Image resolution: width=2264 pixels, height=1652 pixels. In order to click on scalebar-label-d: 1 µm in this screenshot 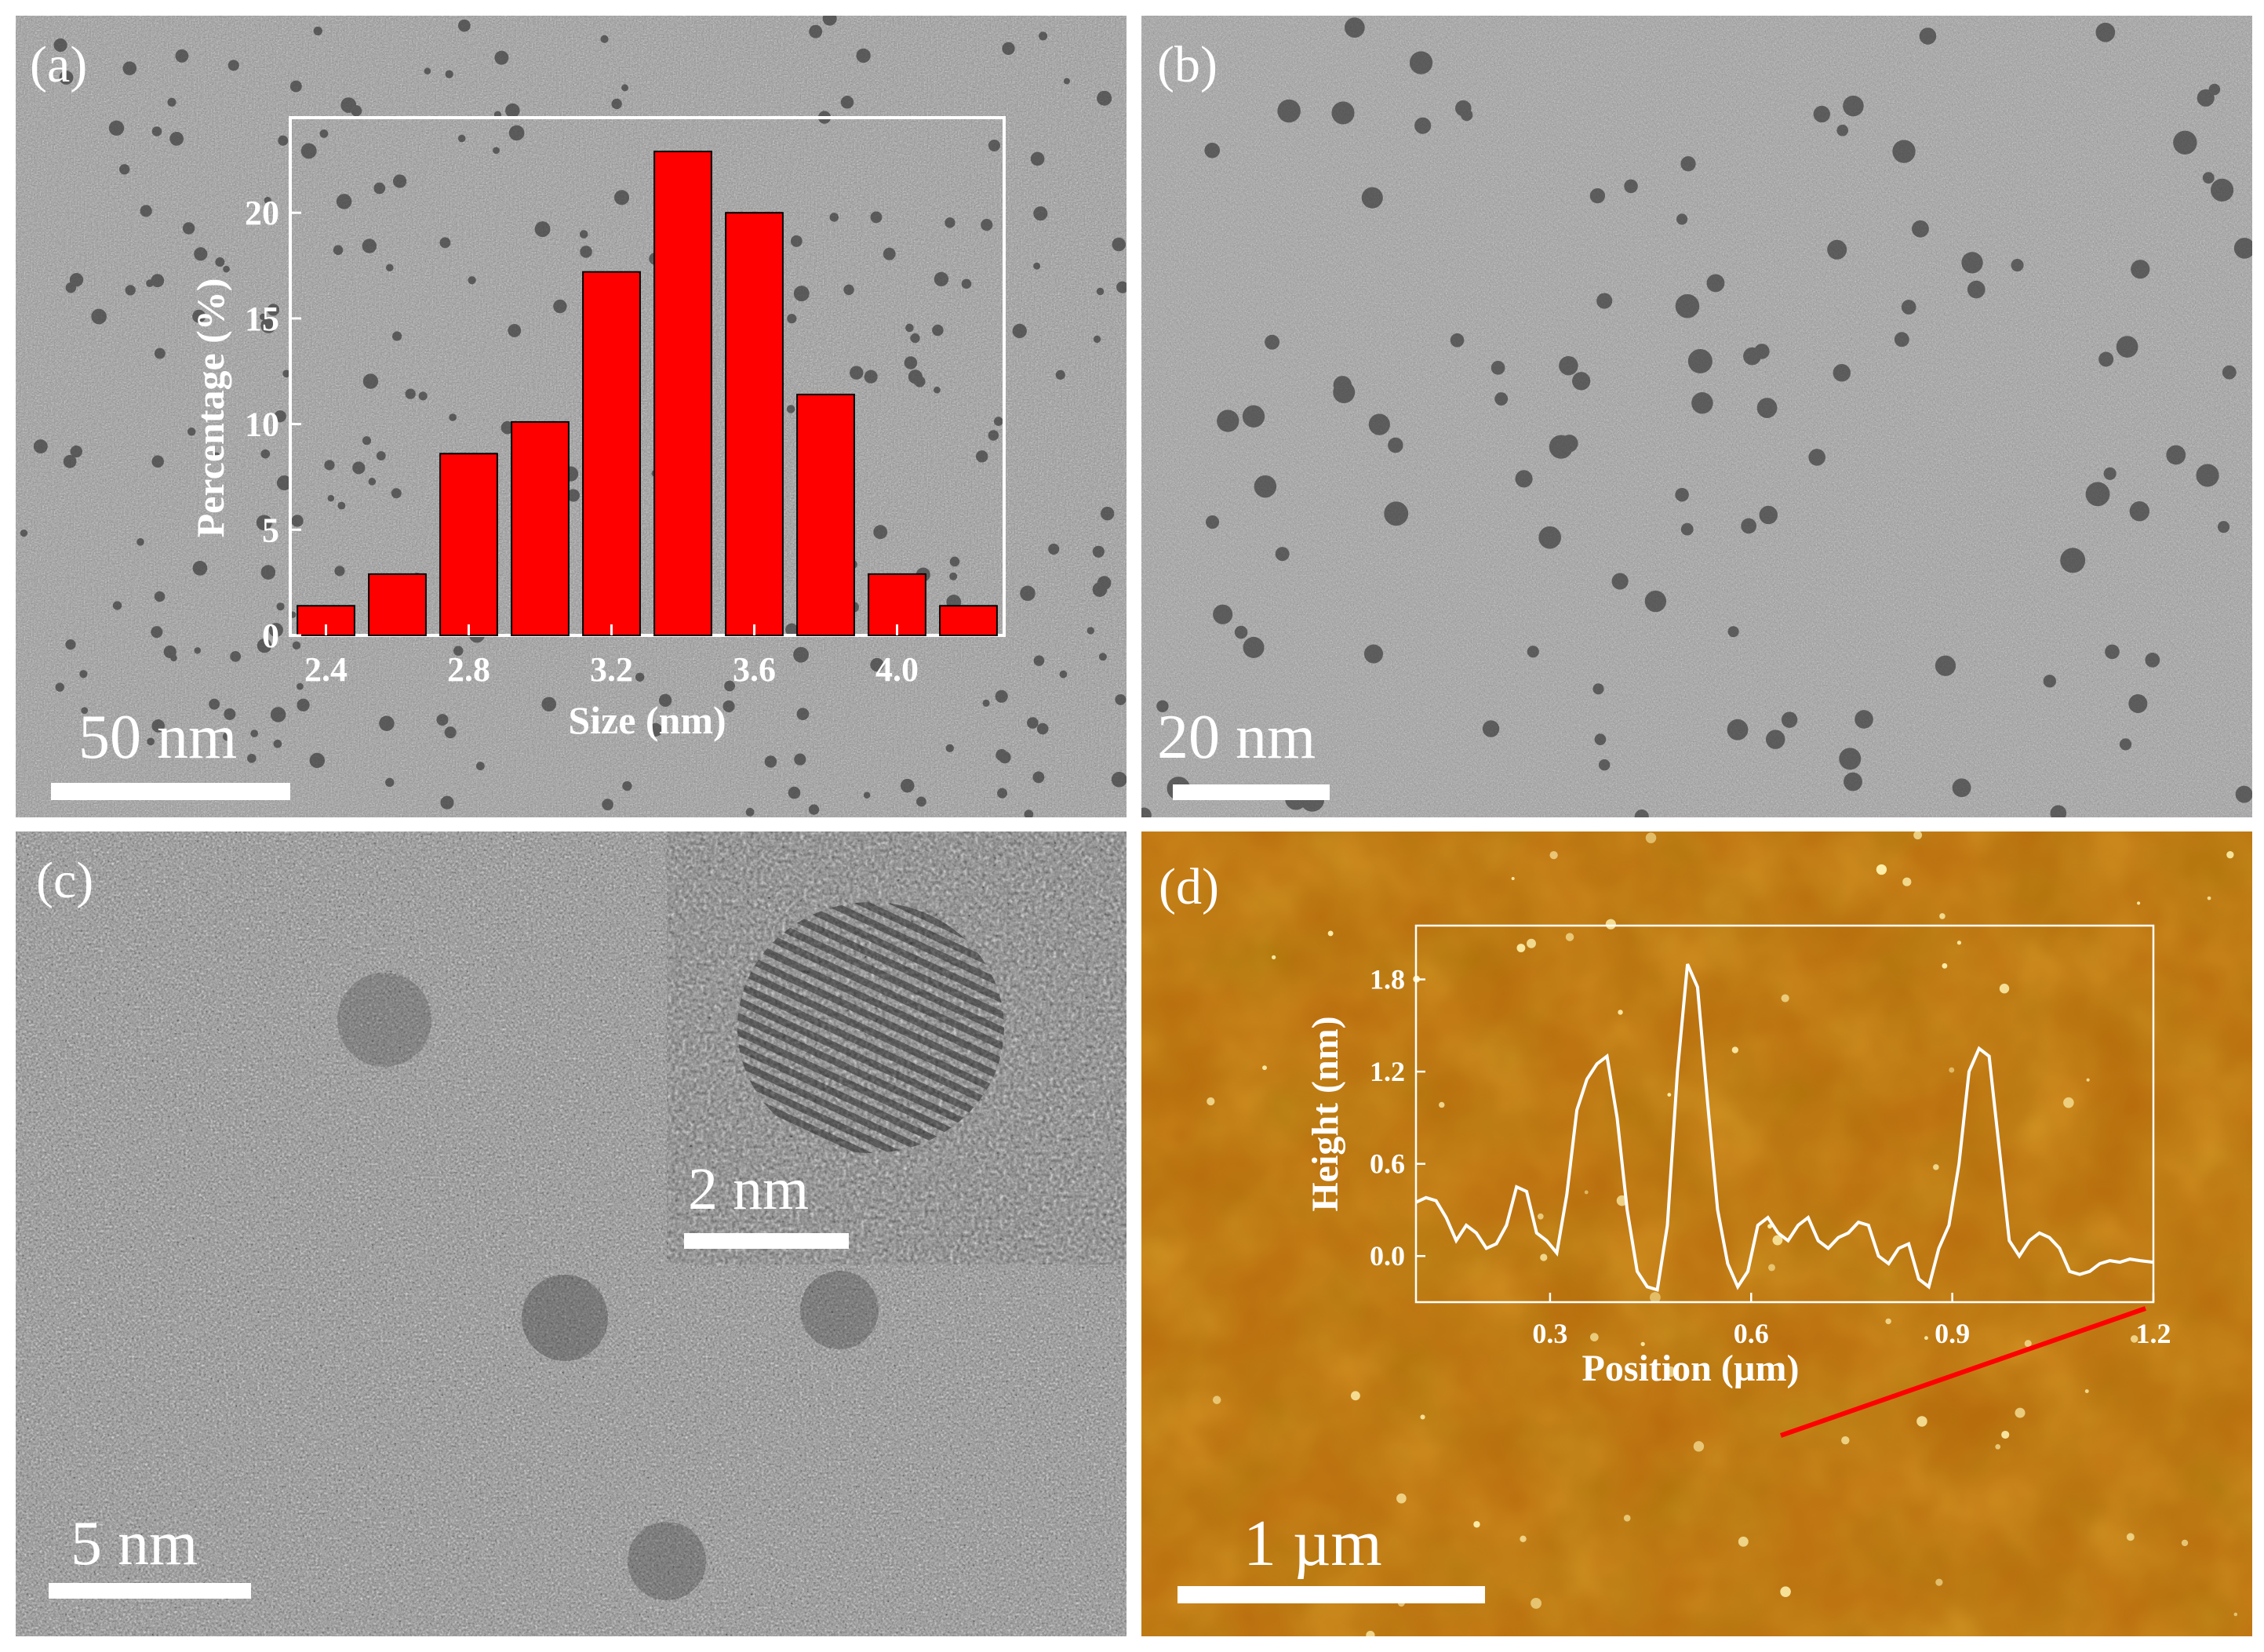, I will do `click(1312, 1544)`.